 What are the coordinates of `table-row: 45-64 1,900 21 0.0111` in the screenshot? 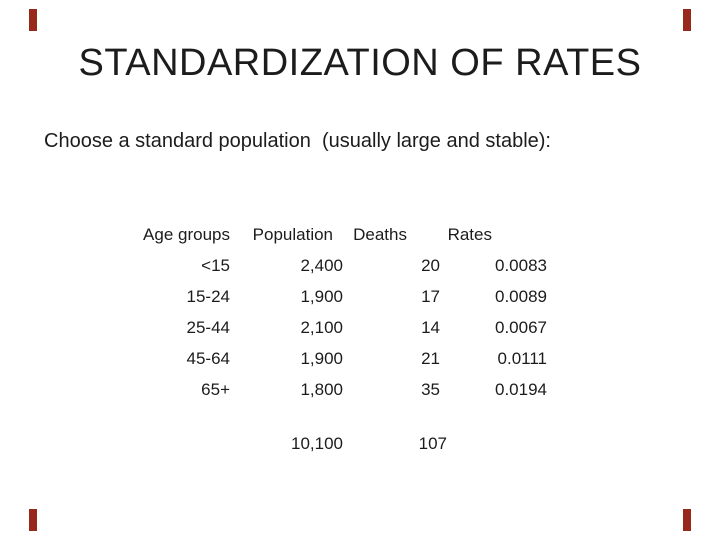 It's located at (341, 363).